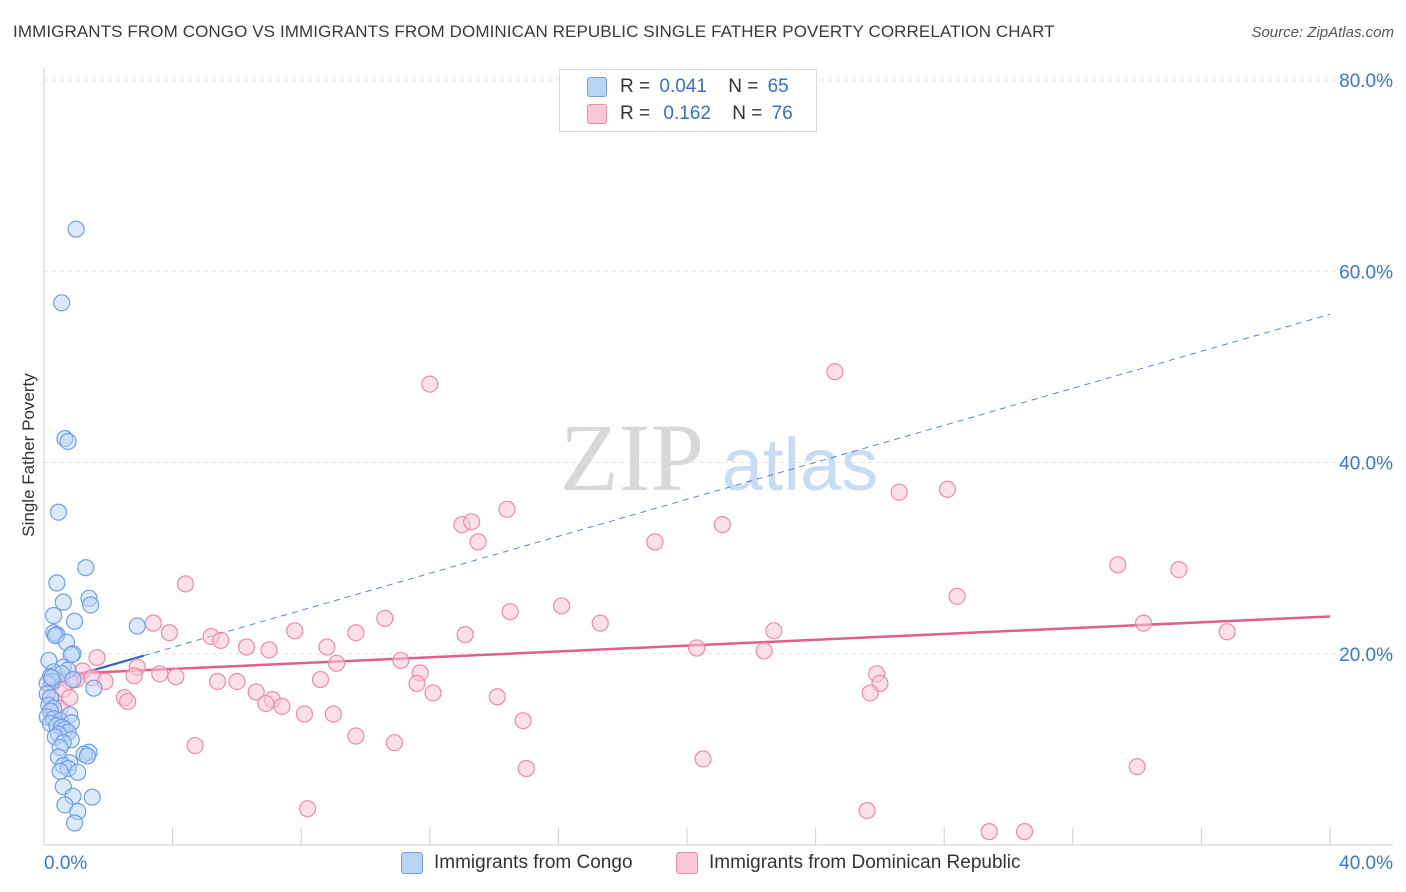  What do you see at coordinates (1366, 655) in the screenshot?
I see `y-tick-label: 20.0%` at bounding box center [1366, 655].